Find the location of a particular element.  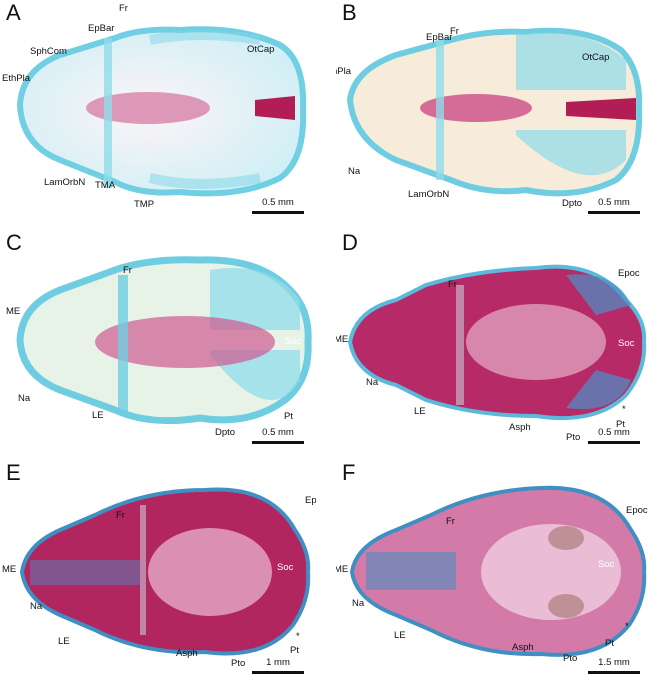

skull-cartilage-b is located at coordinates (494, 112).